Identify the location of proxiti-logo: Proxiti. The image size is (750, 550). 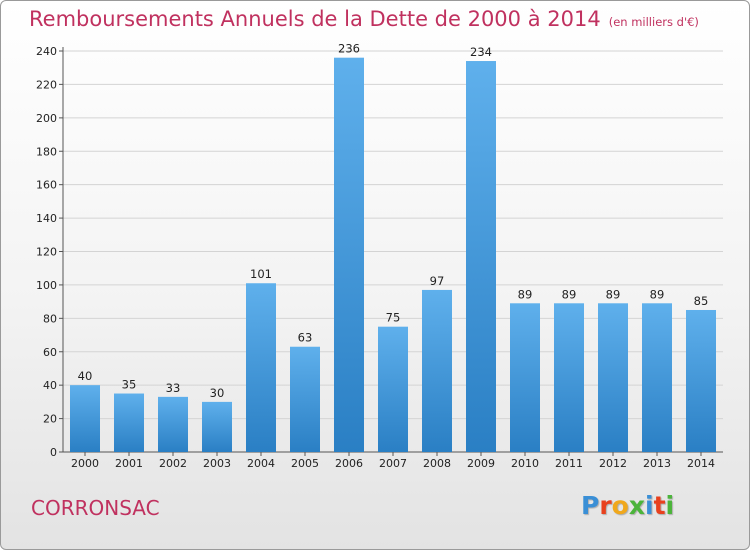
(627, 505).